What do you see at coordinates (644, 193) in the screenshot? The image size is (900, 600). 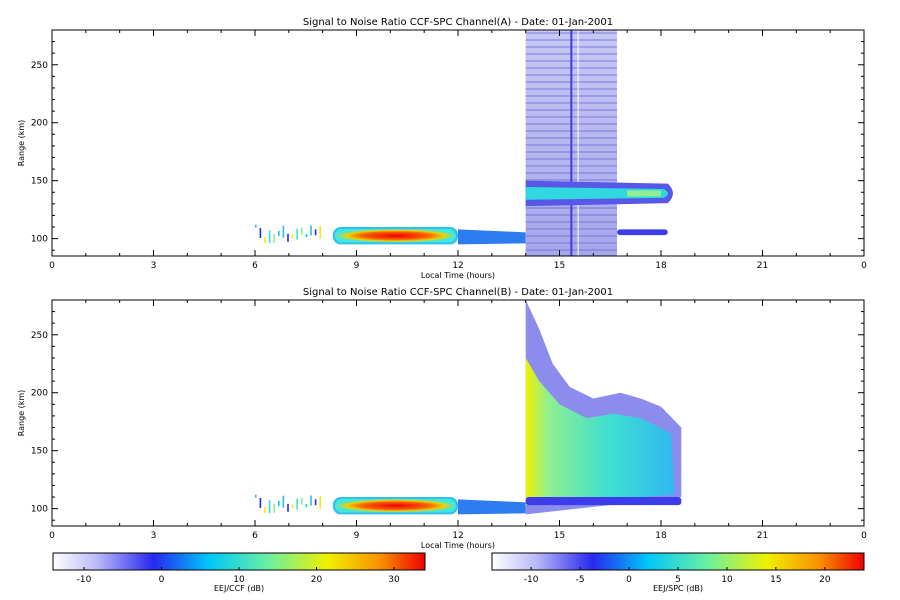 I see `upper-layer-peak` at bounding box center [644, 193].